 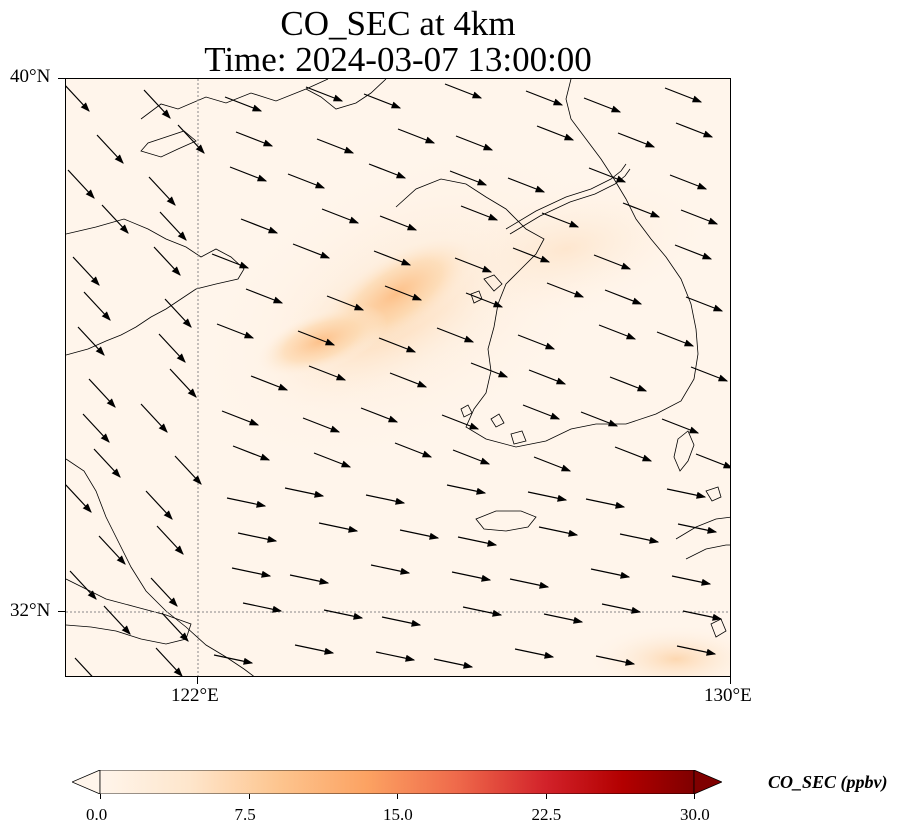 What do you see at coordinates (695, 814) in the screenshot?
I see `colorbar-tick-label: 30.0` at bounding box center [695, 814].